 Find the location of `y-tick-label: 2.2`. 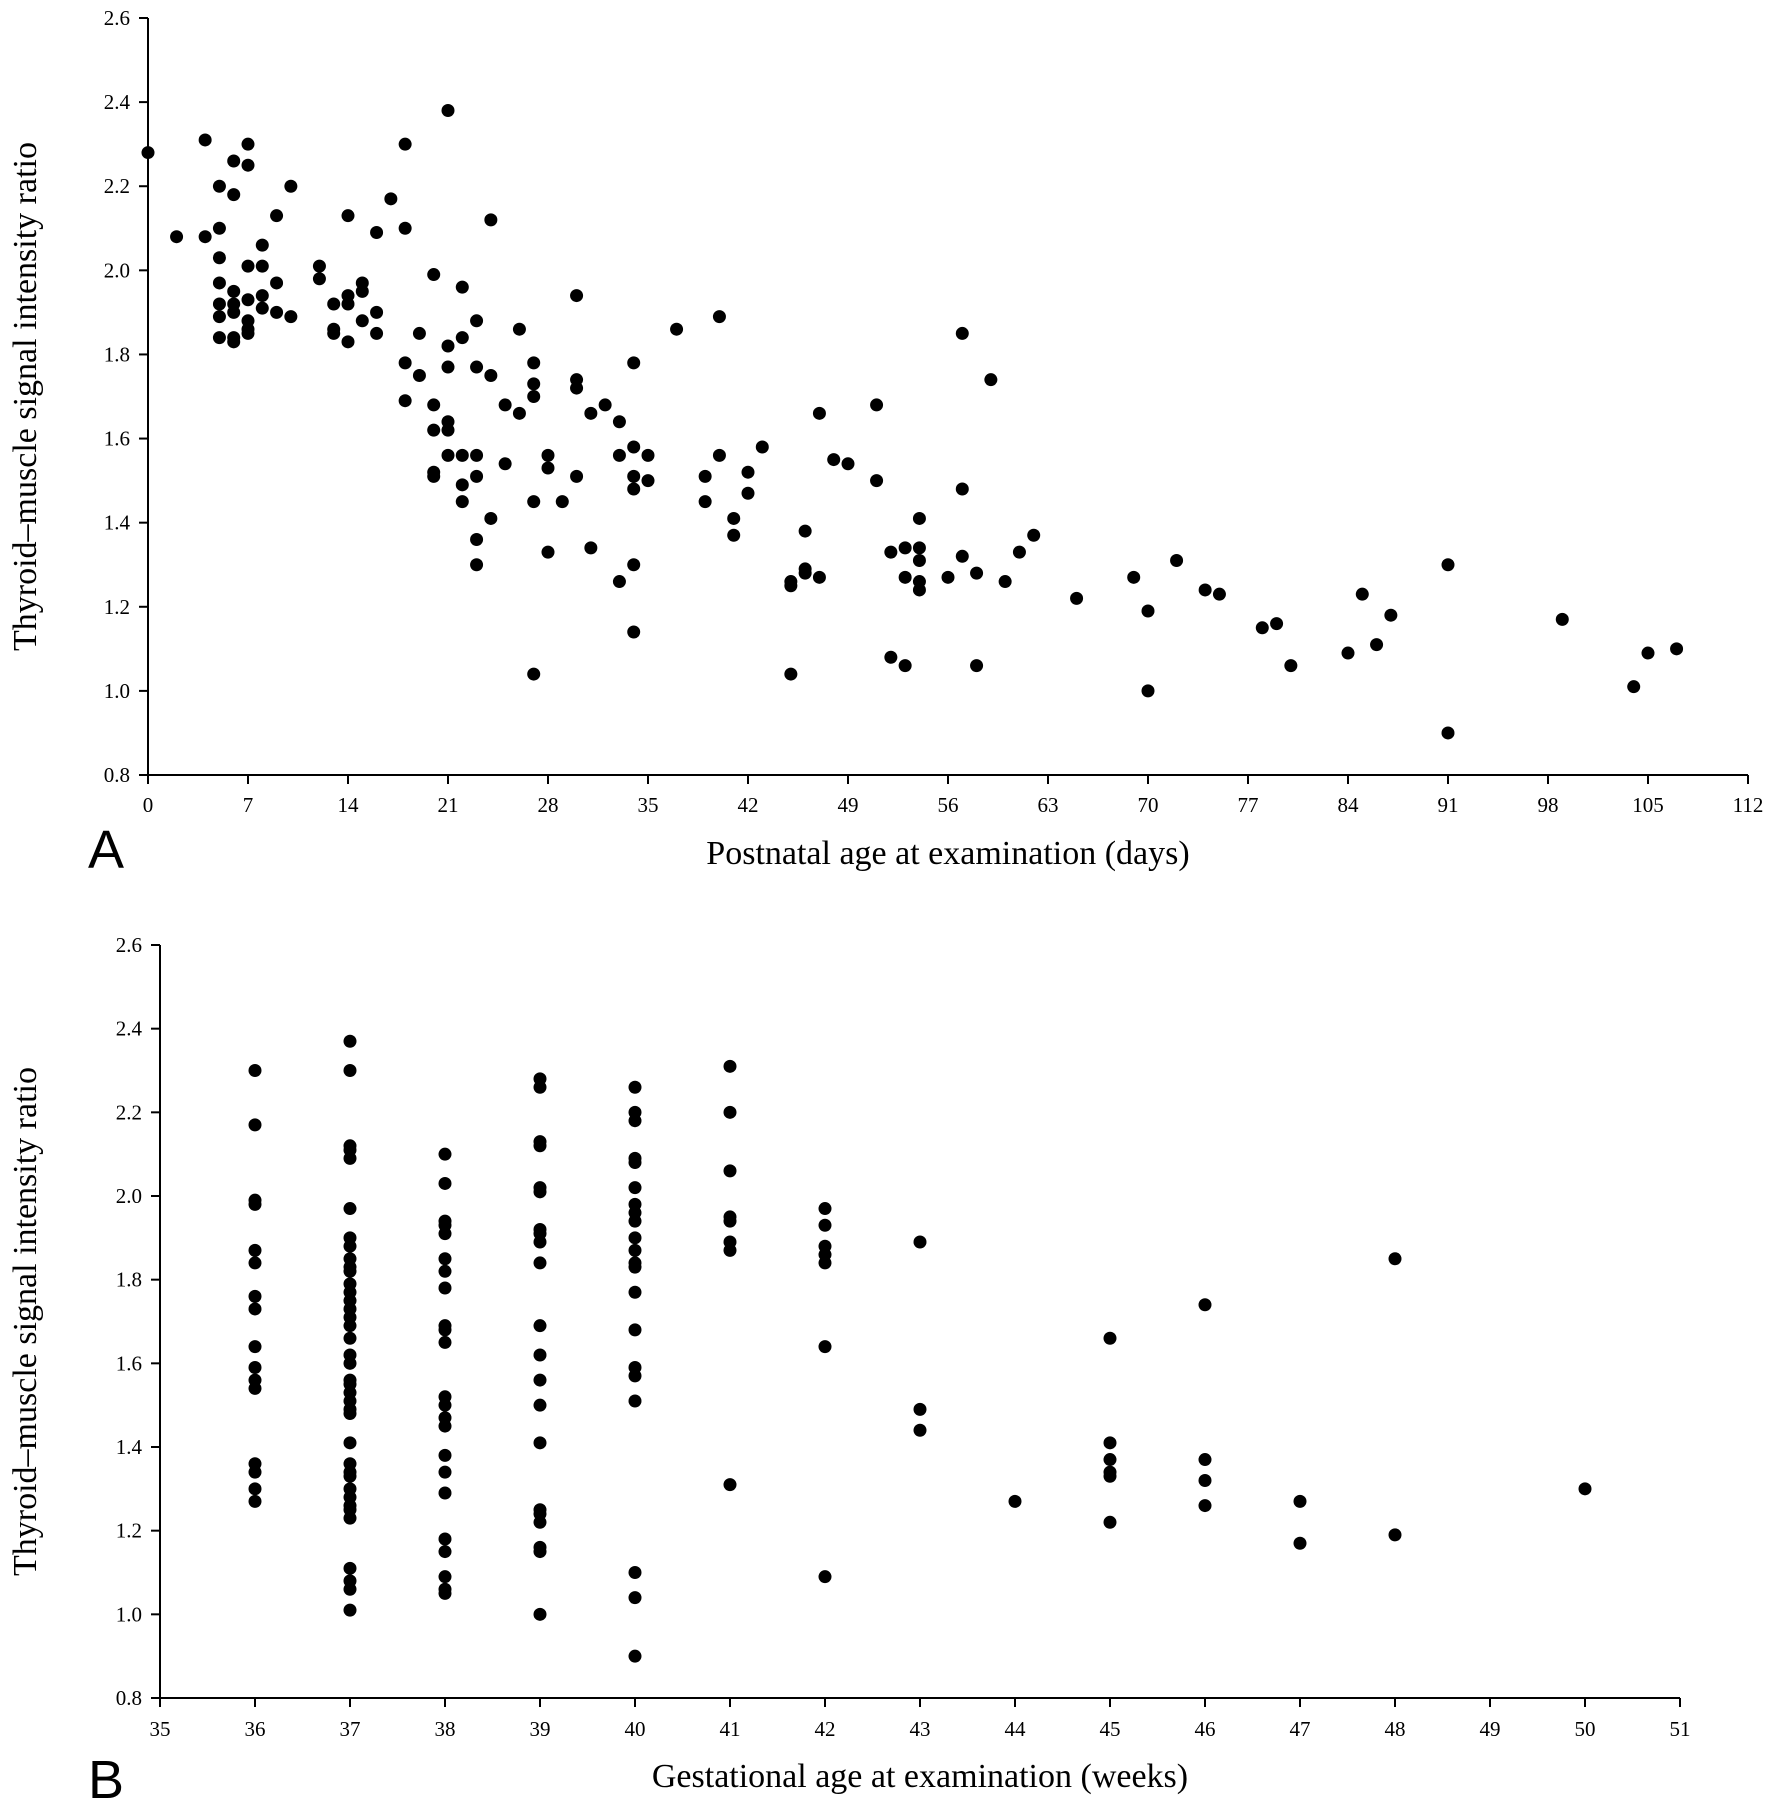

y-tick-label: 2.2 is located at coordinates (117, 186).